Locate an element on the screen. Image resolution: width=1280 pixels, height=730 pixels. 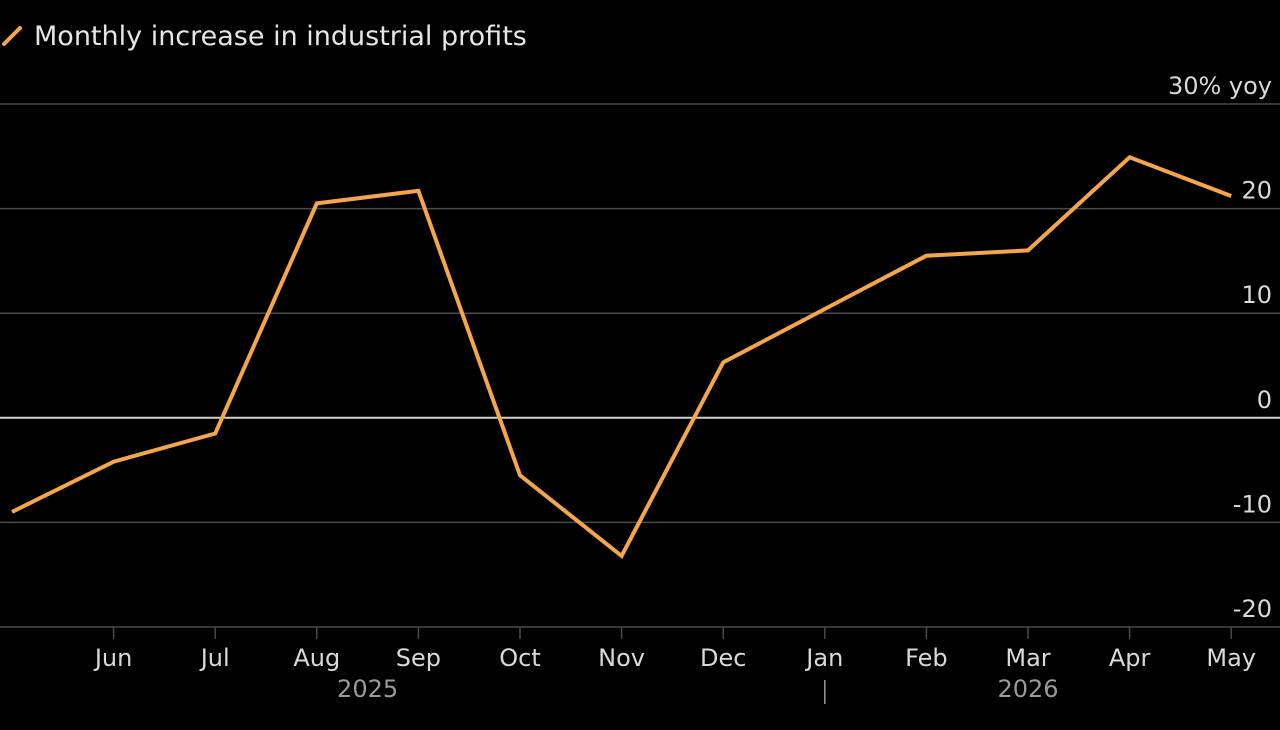
x-tick-label: Aug is located at coordinates (316, 658).